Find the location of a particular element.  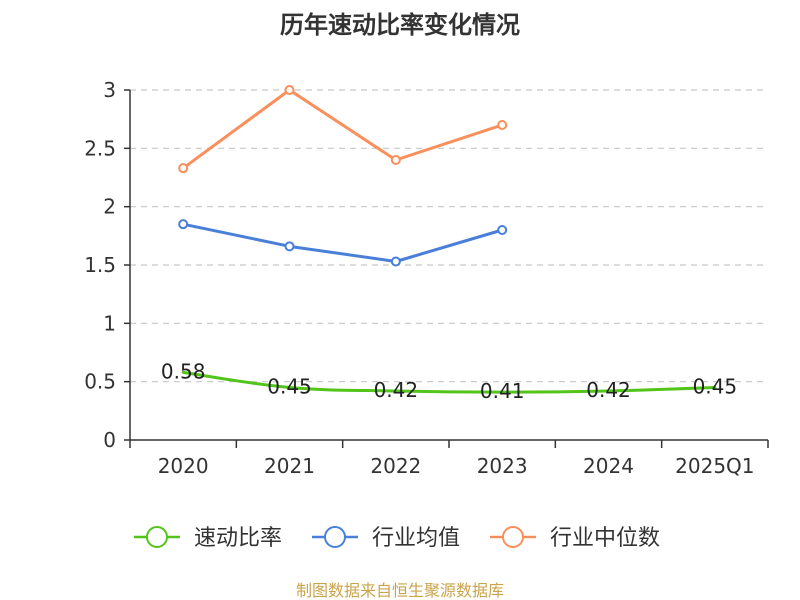

legend-label: 行业中位数 is located at coordinates (605, 538).